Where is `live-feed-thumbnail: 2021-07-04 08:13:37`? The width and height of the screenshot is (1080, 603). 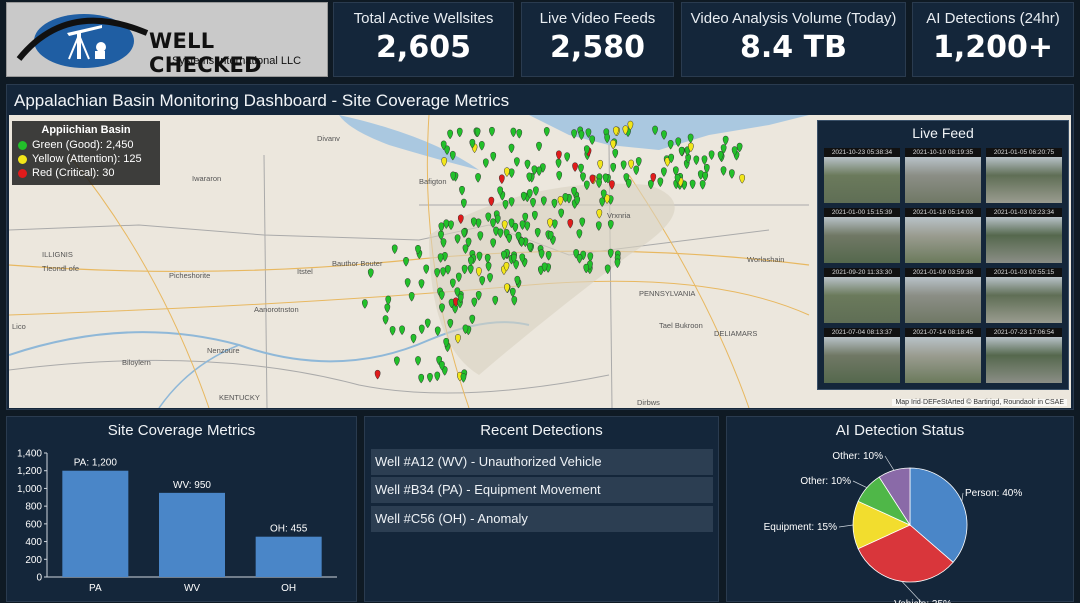
live-feed-thumbnail: 2021-07-04 08:13:37 is located at coordinates (862, 355).